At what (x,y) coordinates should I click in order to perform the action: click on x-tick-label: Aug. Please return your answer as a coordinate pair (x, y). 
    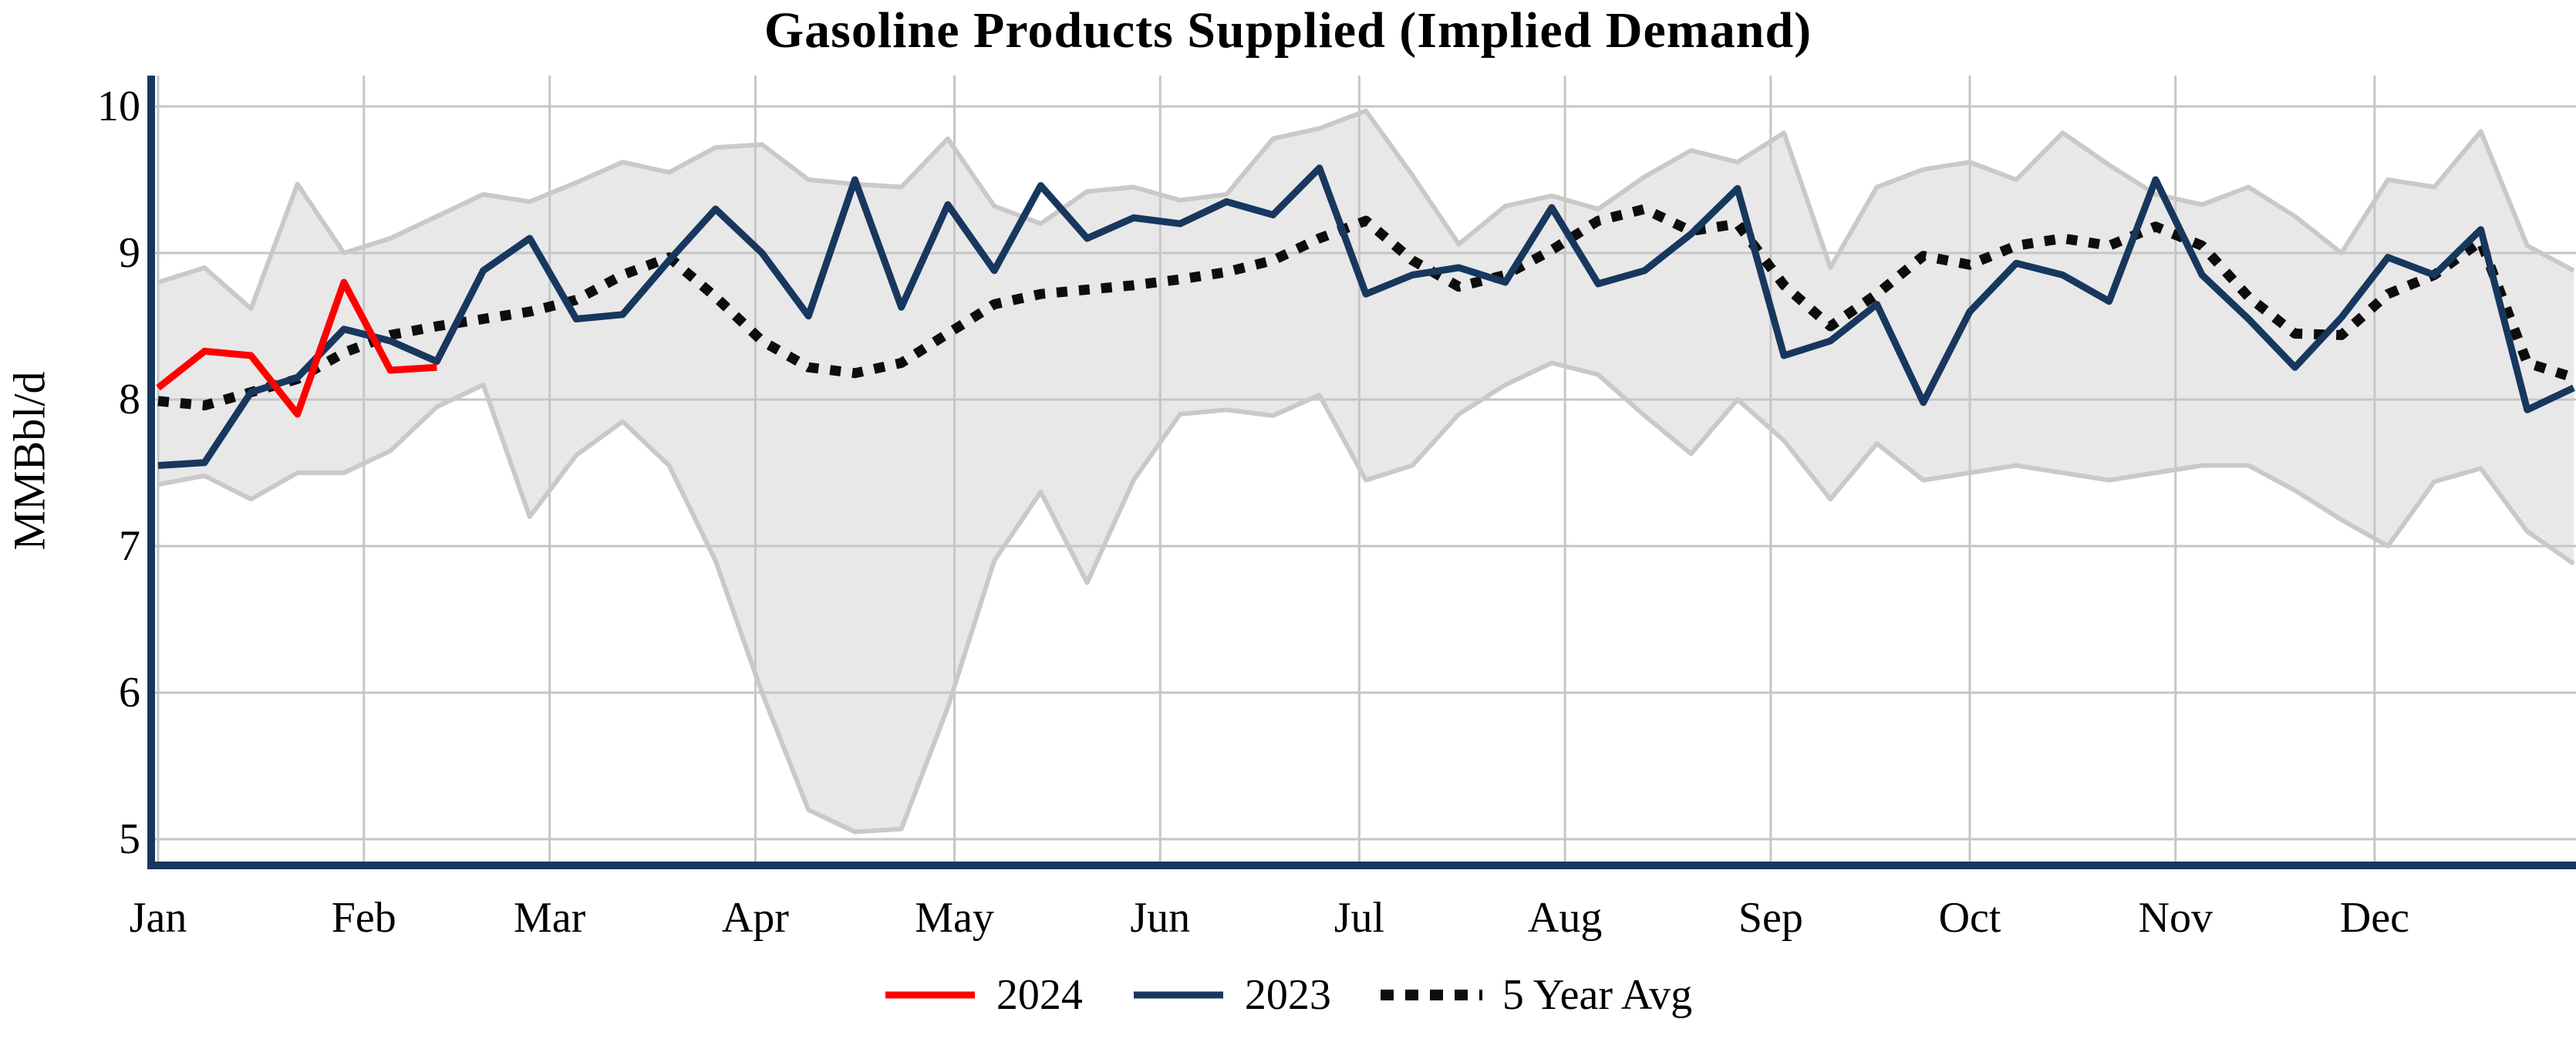
    Looking at the image, I should click on (1565, 918).